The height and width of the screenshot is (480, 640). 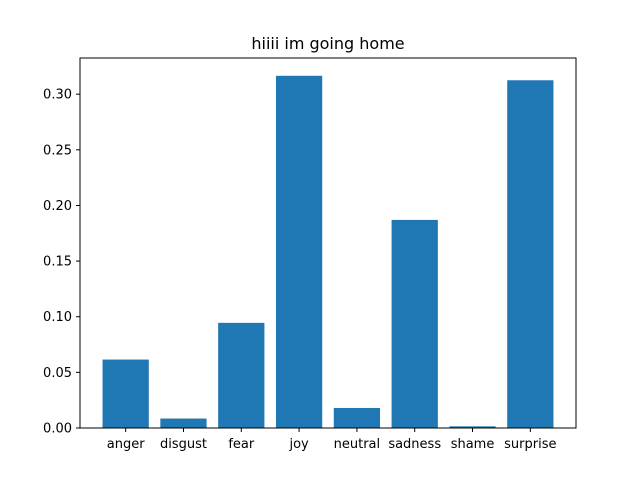 I want to click on x-tick-label: joy, so click(x=298, y=444).